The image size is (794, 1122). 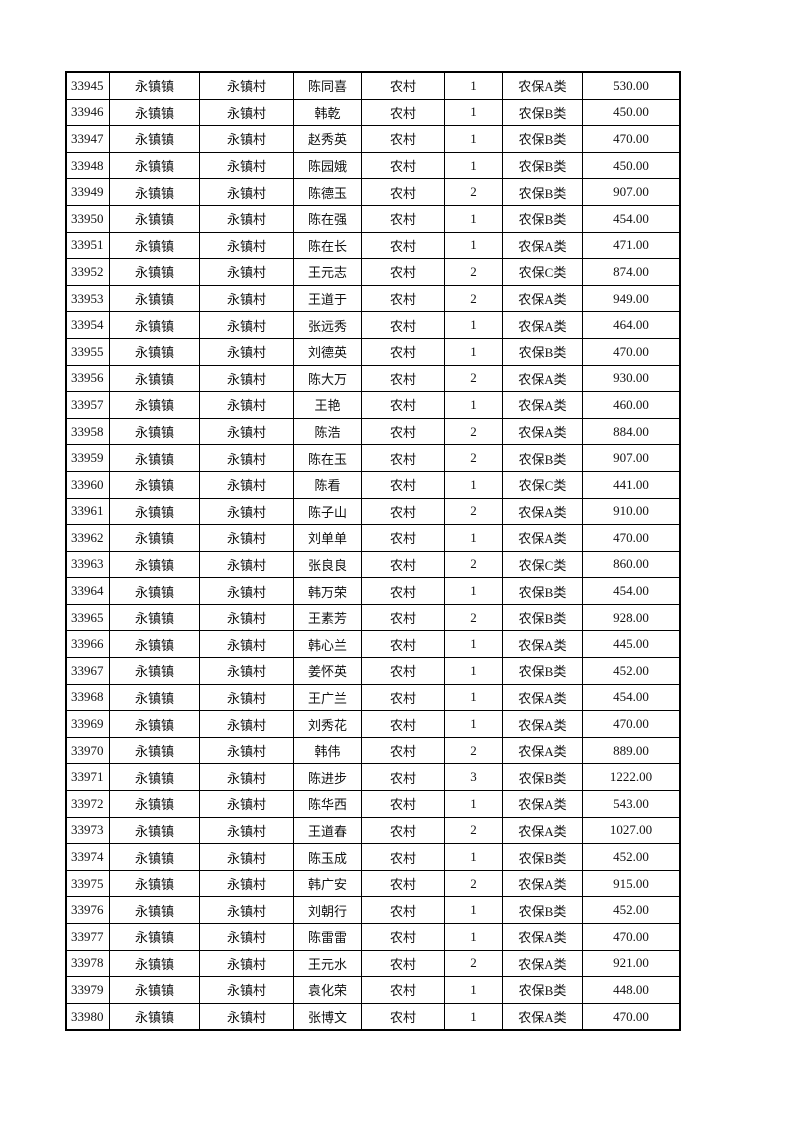 What do you see at coordinates (373, 883) in the screenshot?
I see `table-row: 33975 永镇镇 永镇村 韩广安 农村 2 农保A类 915.00` at bounding box center [373, 883].